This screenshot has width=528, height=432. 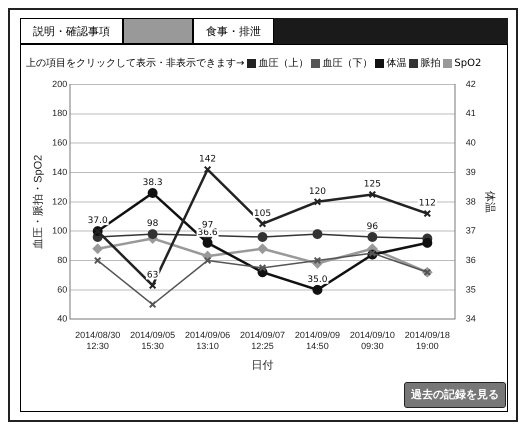 What do you see at coordinates (471, 171) in the screenshot?
I see `y2-tick-label: 39` at bounding box center [471, 171].